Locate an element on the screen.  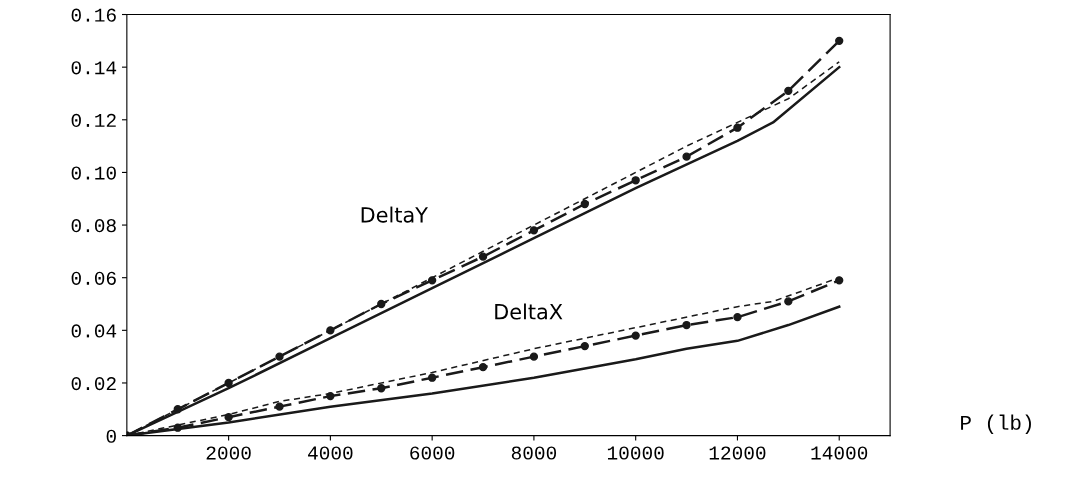
y-tick-label: 0.14 is located at coordinates (94, 68).